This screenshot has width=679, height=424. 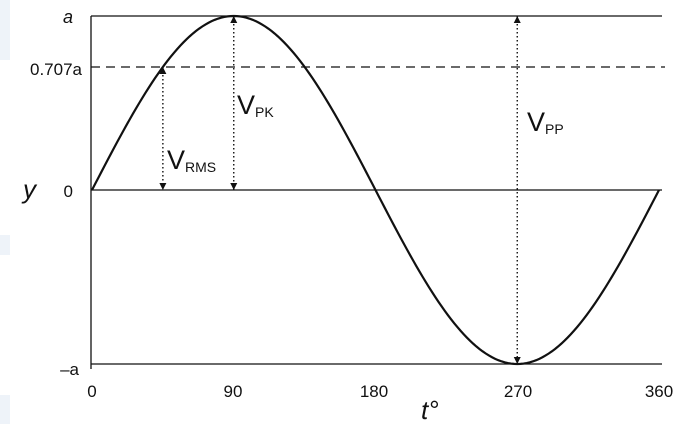 I want to click on rms-arrow-top-head, so click(x=163, y=70).